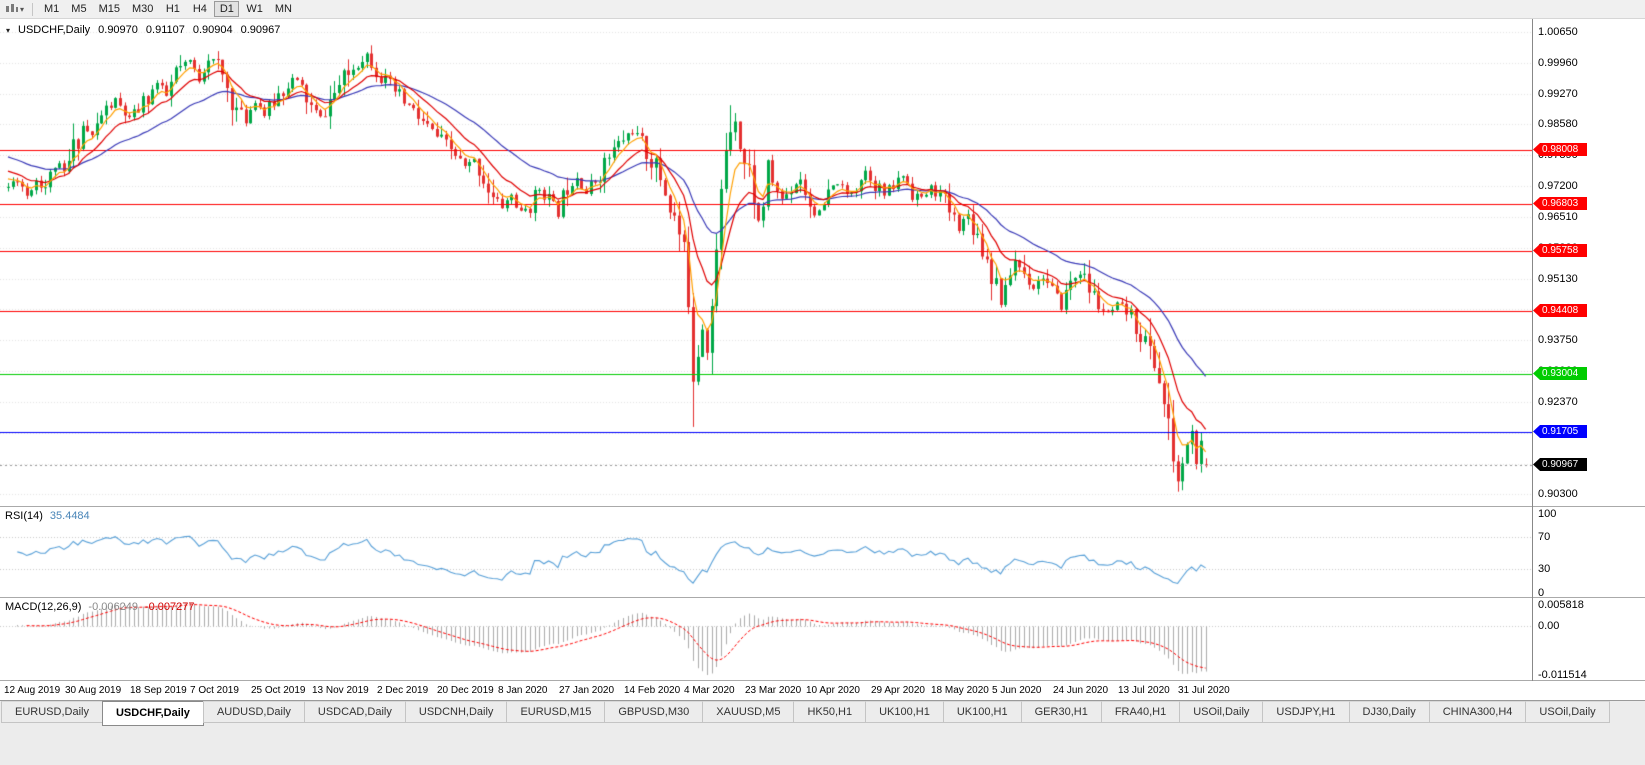 The height and width of the screenshot is (765, 1645). Describe the element at coordinates (8, 30) in the screenshot. I see `chart-symbol-icon: ▾` at that location.